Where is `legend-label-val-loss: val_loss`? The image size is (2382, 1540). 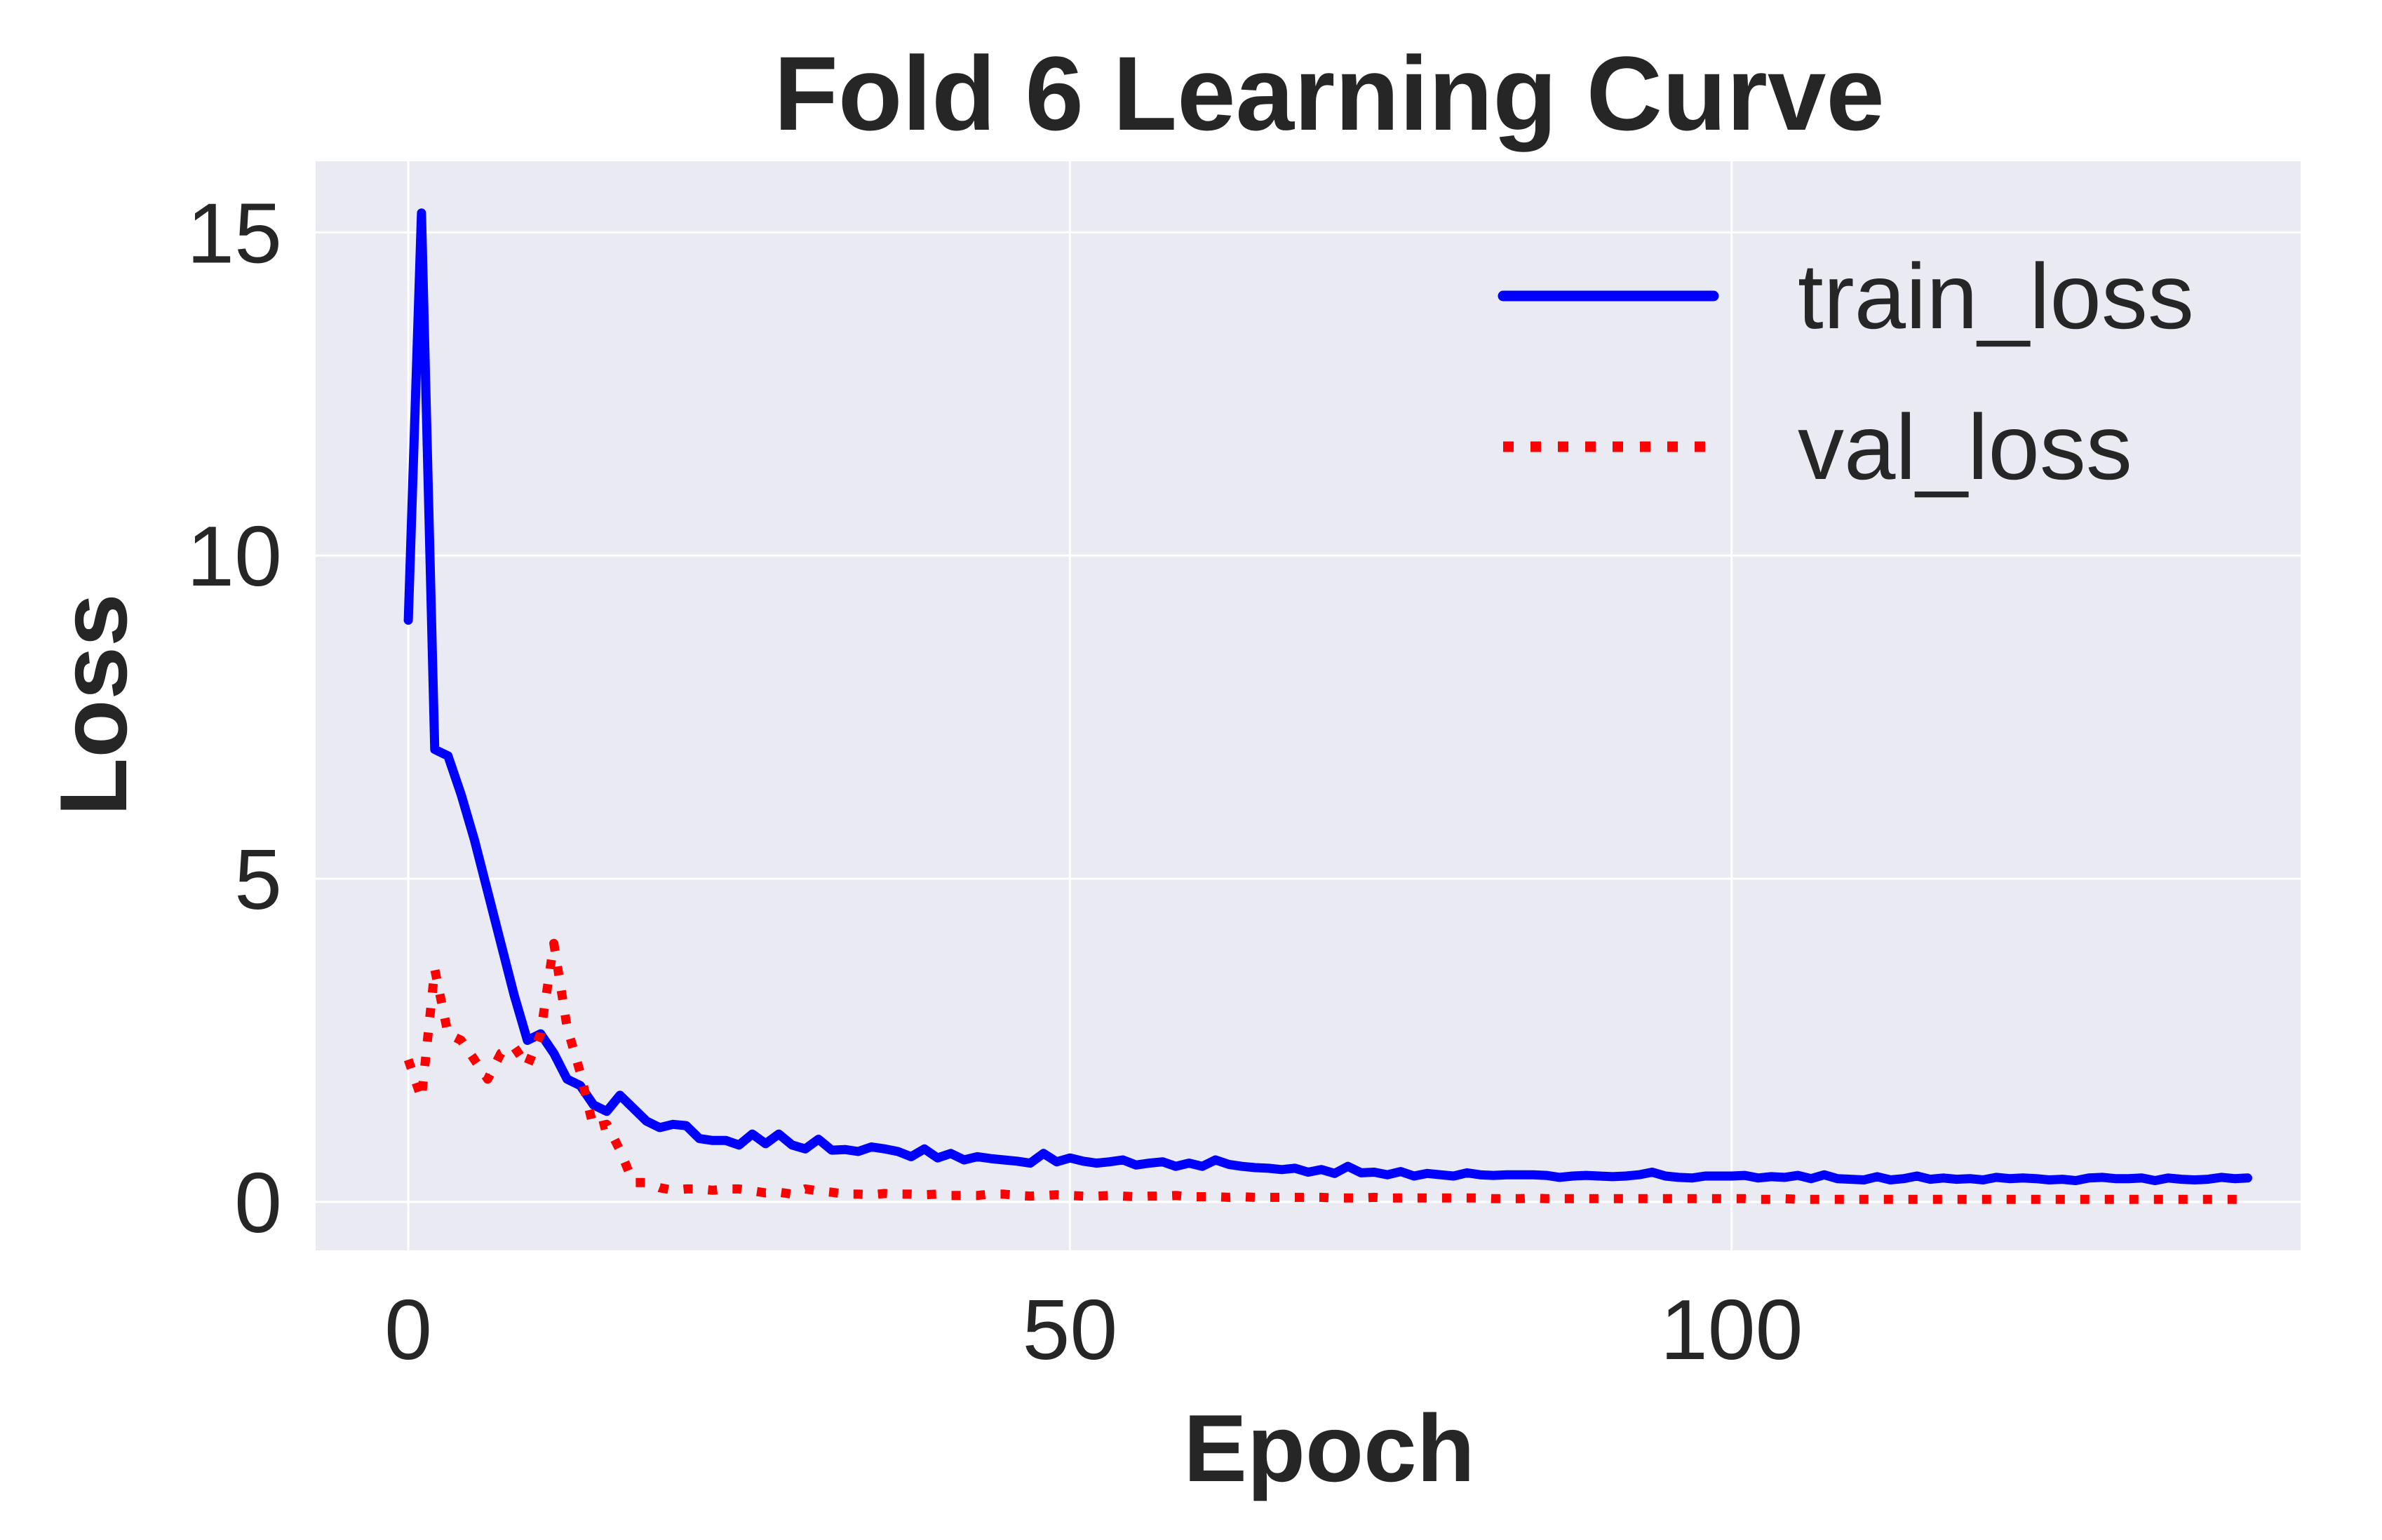 legend-label-val-loss: val_loss is located at coordinates (1965, 447).